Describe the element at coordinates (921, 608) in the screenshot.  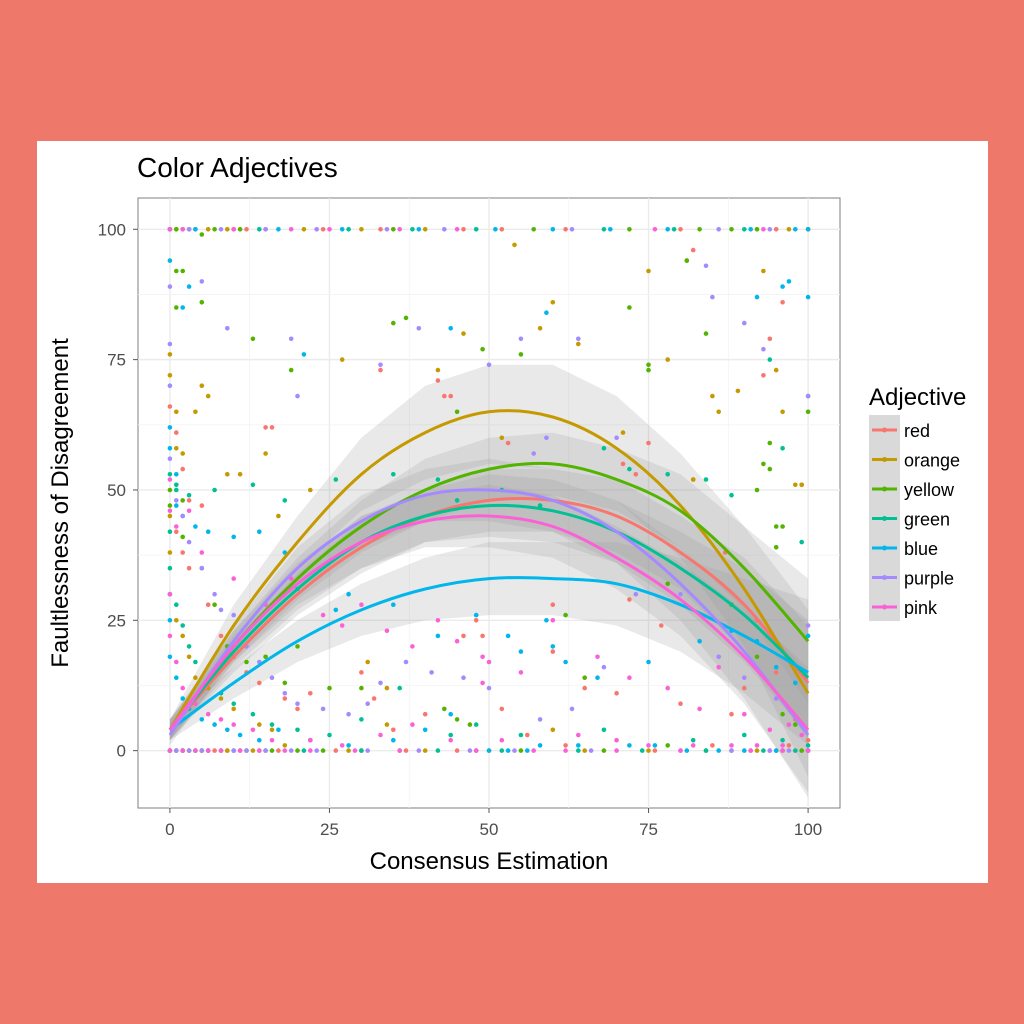
I see `legend-label-pink: pink` at that location.